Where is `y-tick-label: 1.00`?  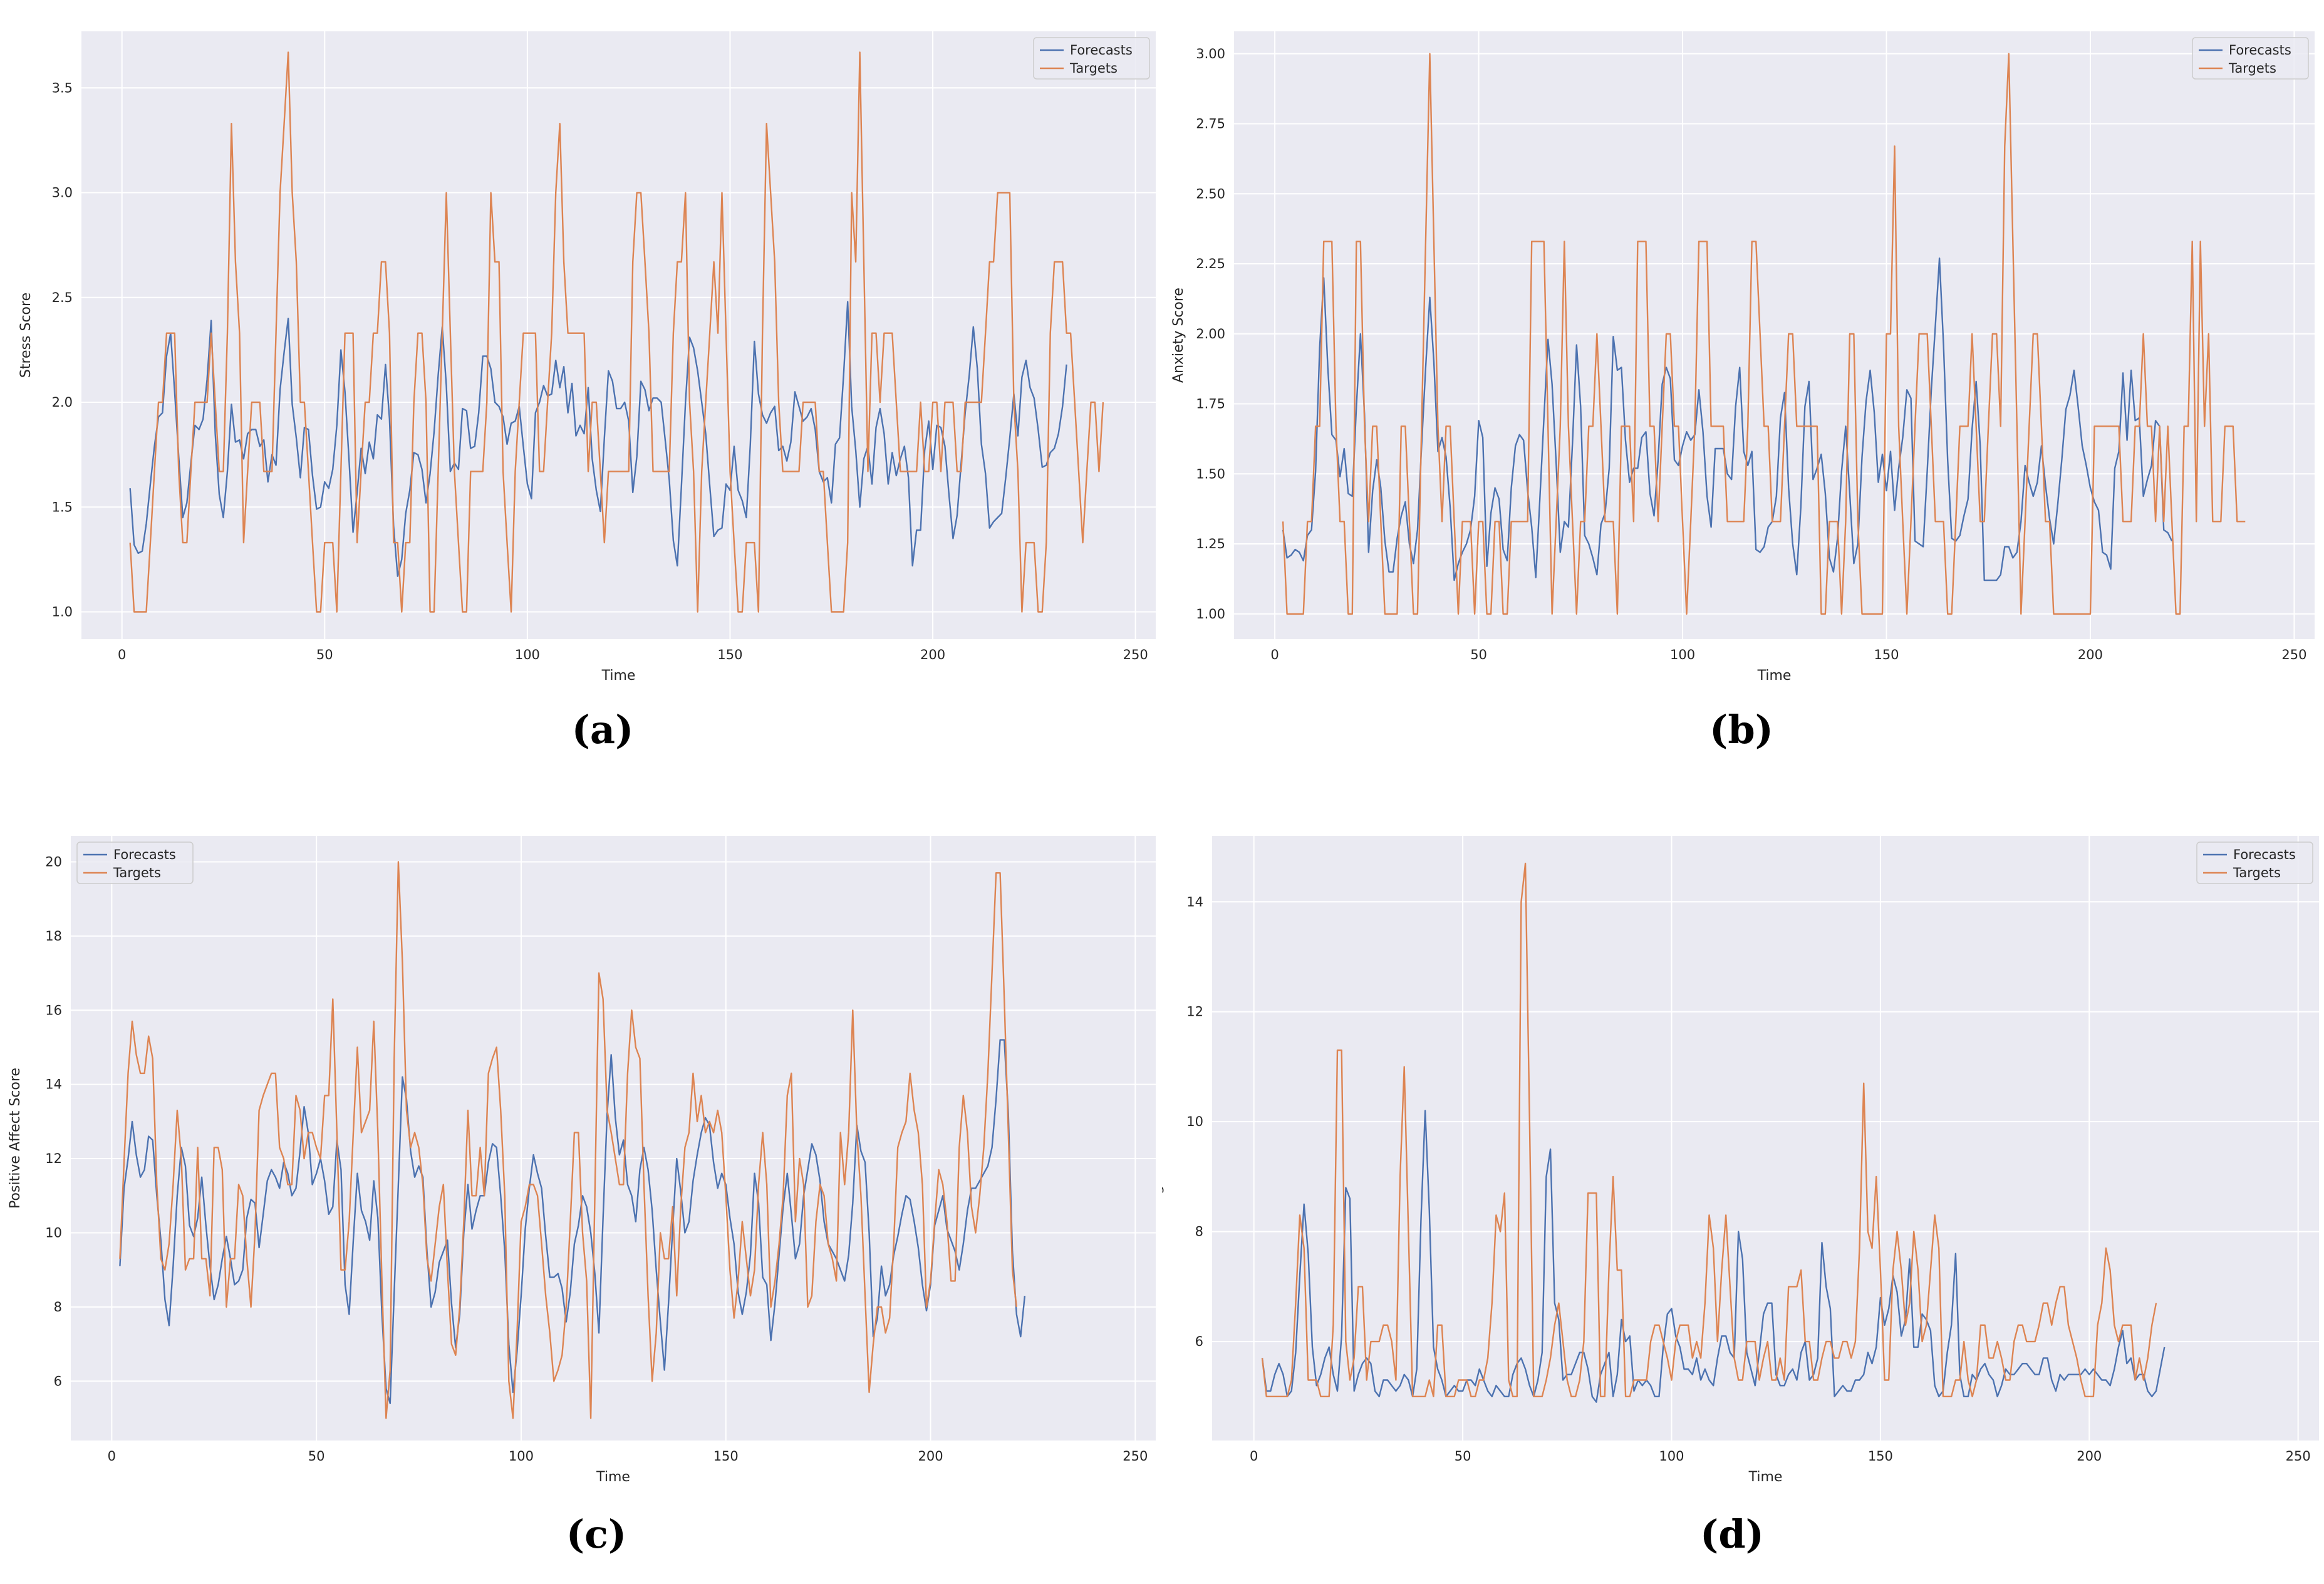 y-tick-label: 1.00 is located at coordinates (1210, 614).